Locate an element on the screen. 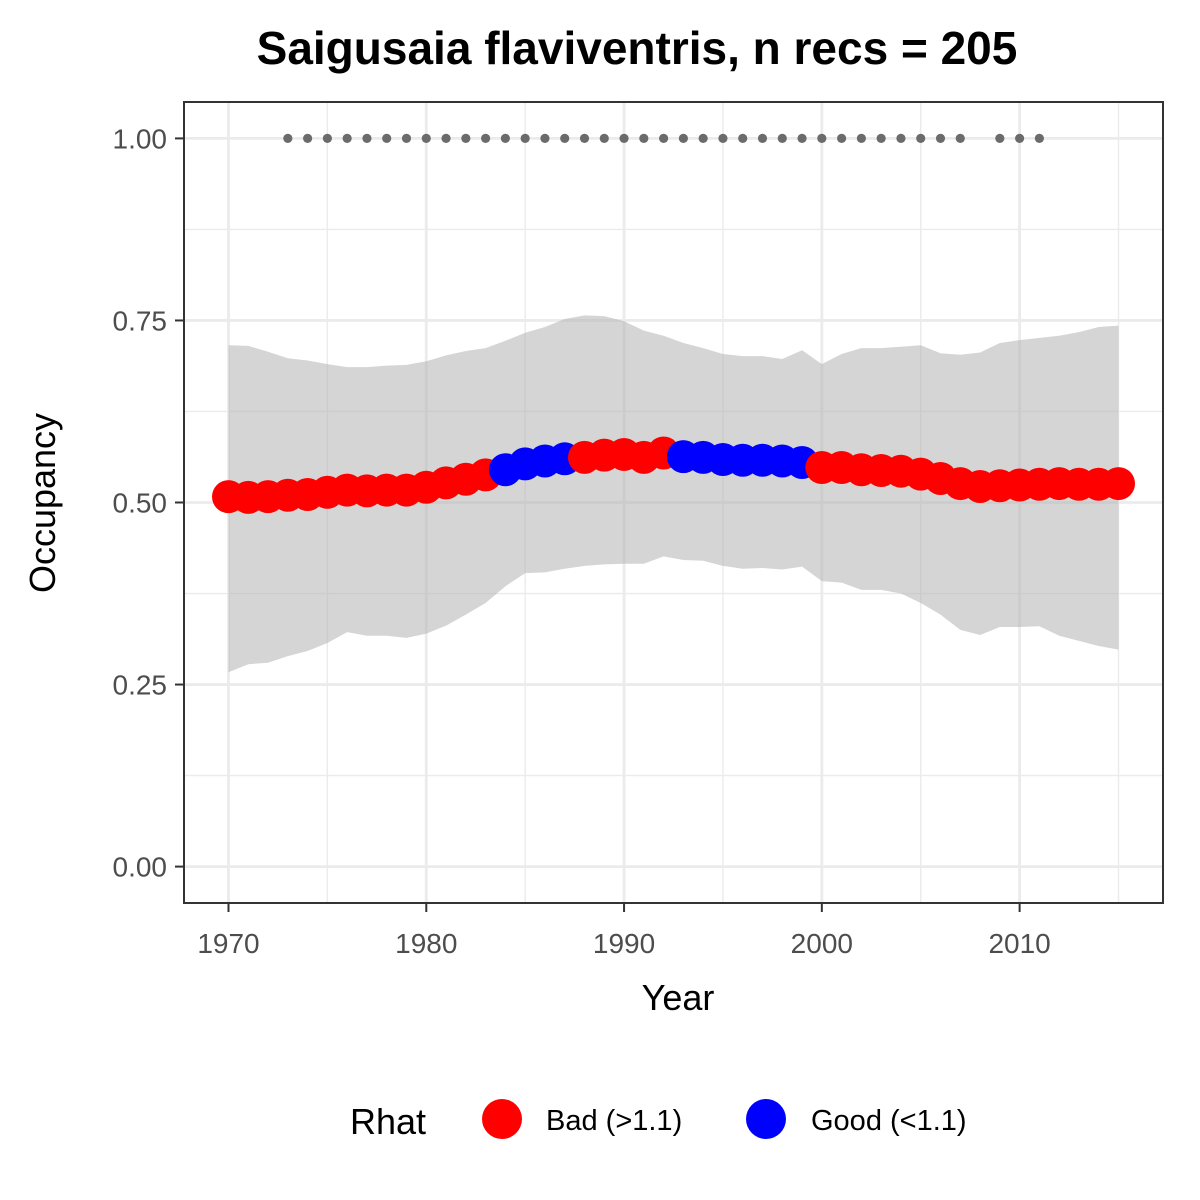 This screenshot has height=1200, width=1200. record-year-markers is located at coordinates (663, 138).